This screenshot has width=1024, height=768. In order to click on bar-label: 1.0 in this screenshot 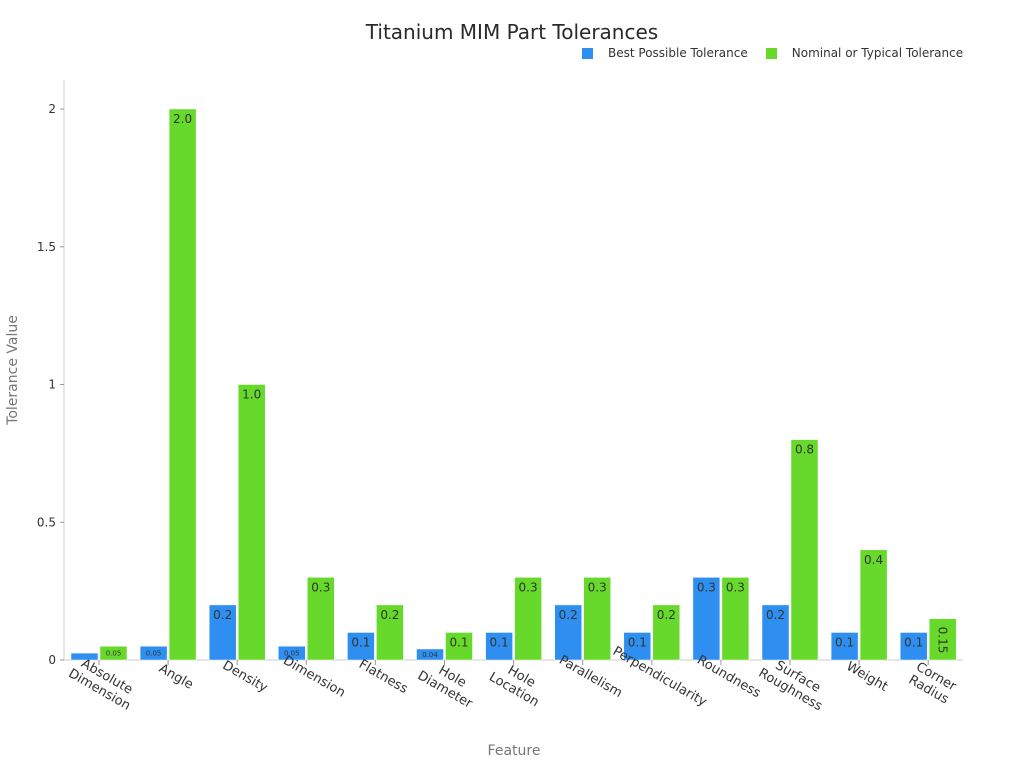, I will do `click(251, 395)`.